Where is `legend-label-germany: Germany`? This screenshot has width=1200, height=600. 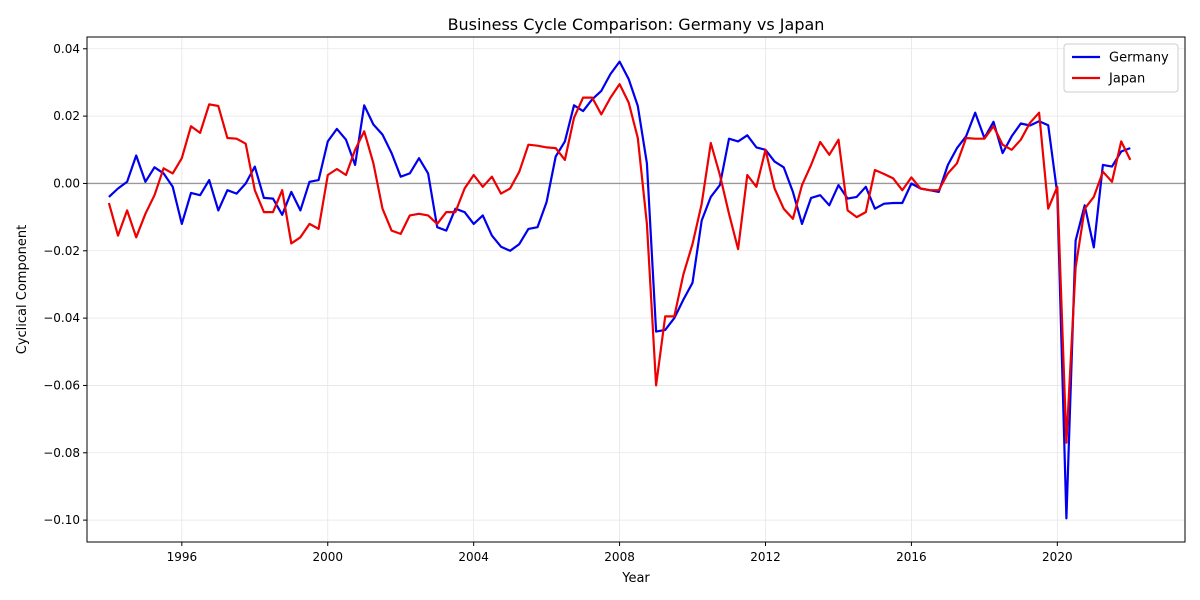 legend-label-germany: Germany is located at coordinates (1139, 58).